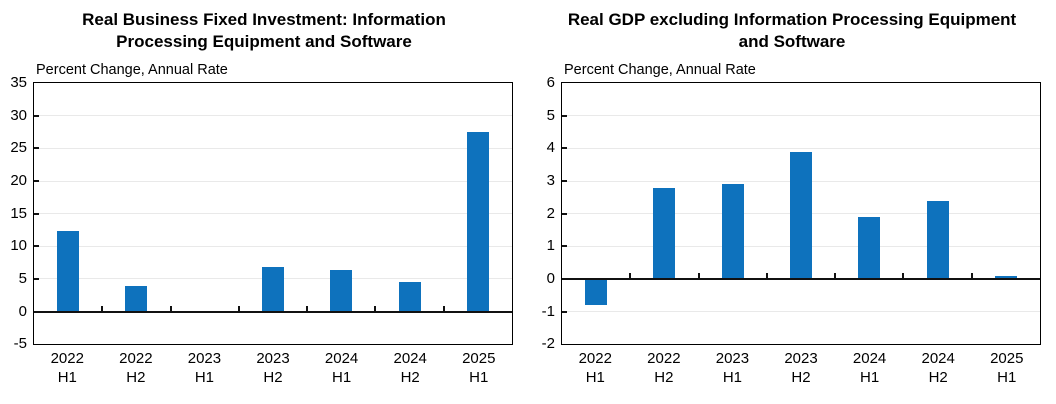 The width and height of the screenshot is (1056, 404). Describe the element at coordinates (20, 344) in the screenshot. I see `y-tick-label: -5` at that location.